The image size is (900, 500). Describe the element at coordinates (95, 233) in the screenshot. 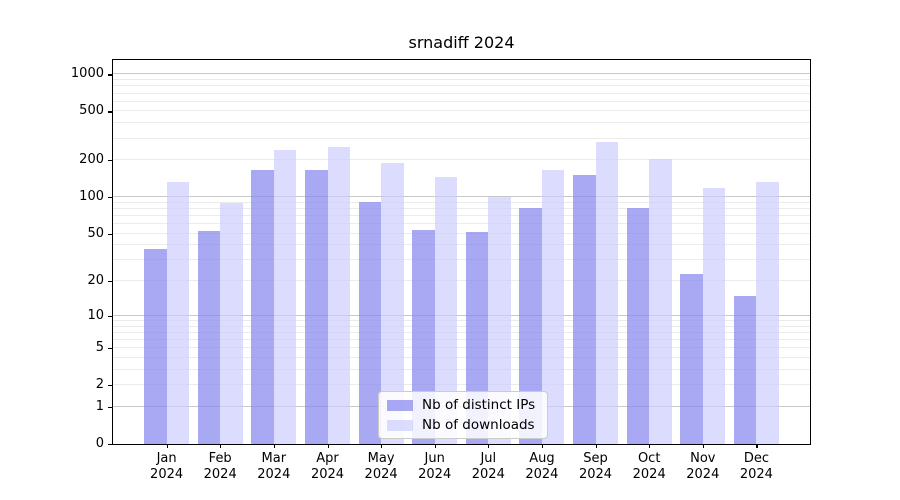

I see `y-tick-label: 50` at that location.